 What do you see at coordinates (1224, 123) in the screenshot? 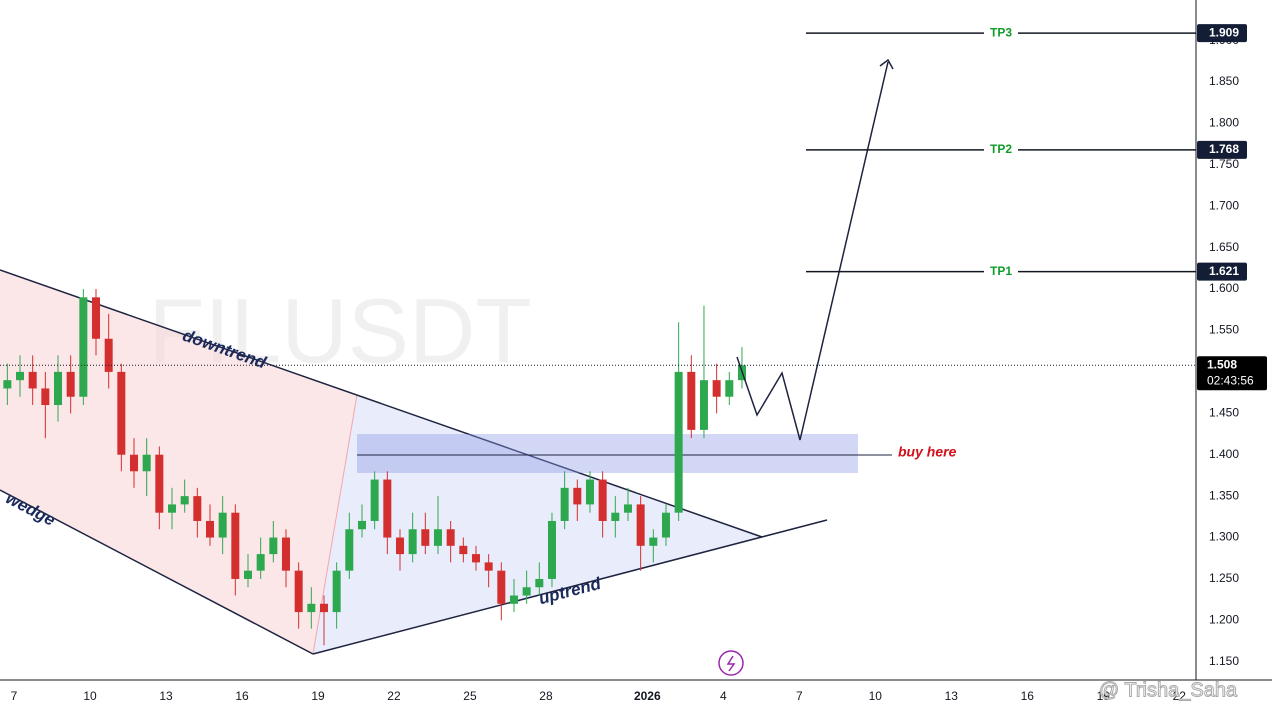
I see `y-tick-label: 1.800` at bounding box center [1224, 123].